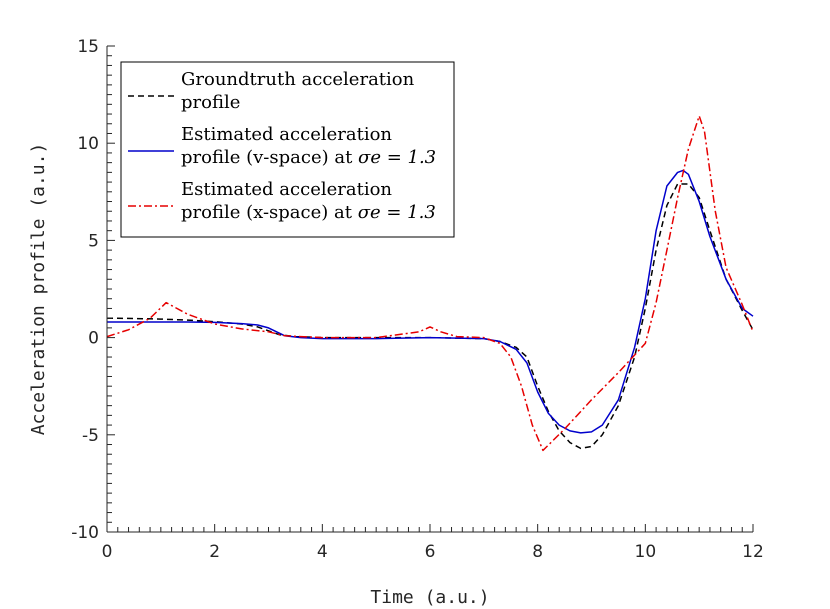 Image resolution: width=830 pixels, height=609 pixels. Describe the element at coordinates (210, 102) in the screenshot. I see `legend-label-groundtruth-line2: profile` at that location.